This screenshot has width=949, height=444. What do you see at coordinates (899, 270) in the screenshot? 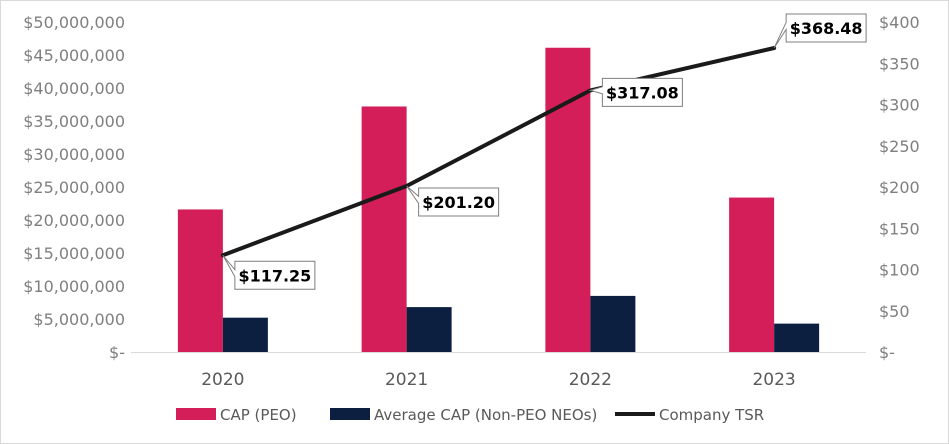
I see `right-tick-label: $100` at bounding box center [899, 270].